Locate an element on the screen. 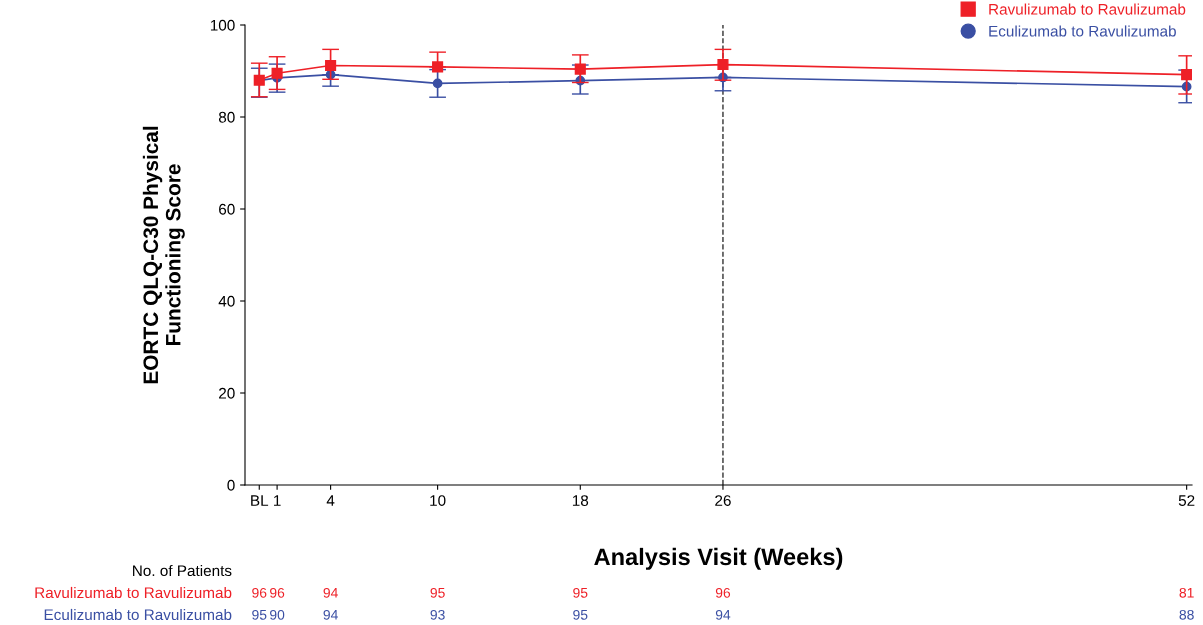  text: Eculizumab to Ravulizumab is located at coordinates (138, 614).